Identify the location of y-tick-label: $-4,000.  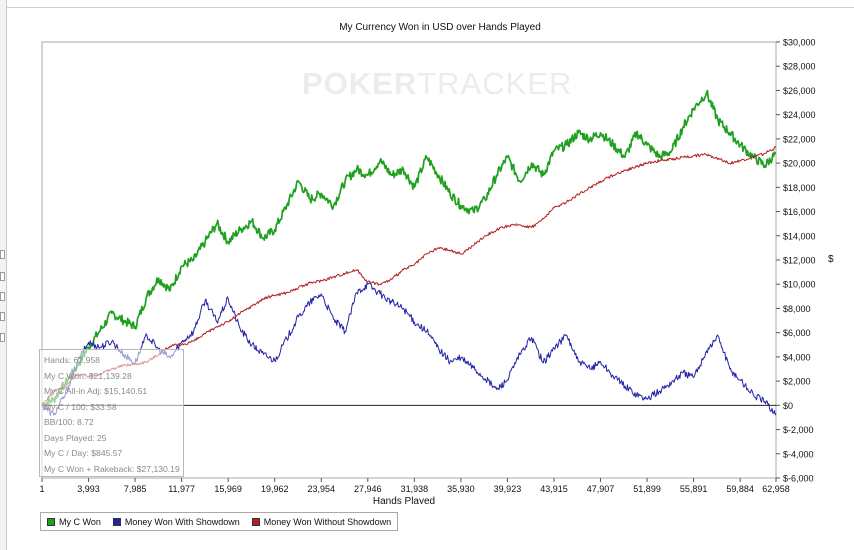
(798, 454).